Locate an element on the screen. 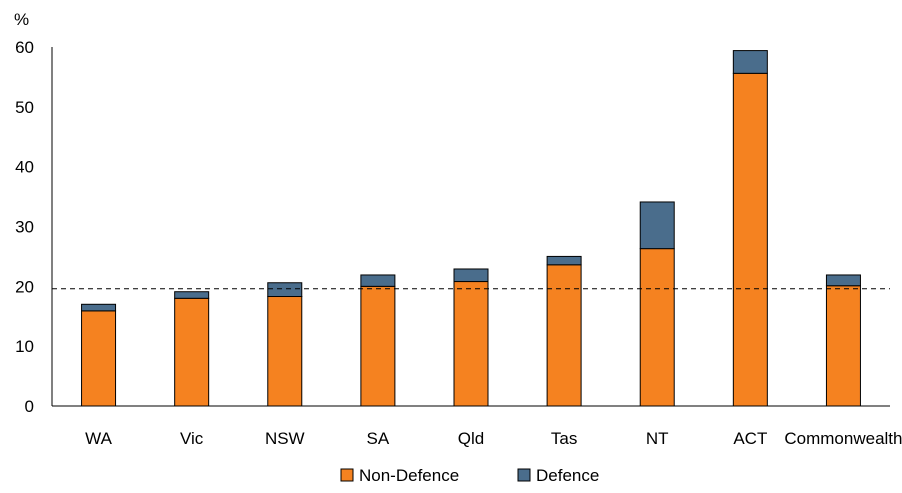 The height and width of the screenshot is (493, 902). x-category-label-sa: SA is located at coordinates (378, 438).